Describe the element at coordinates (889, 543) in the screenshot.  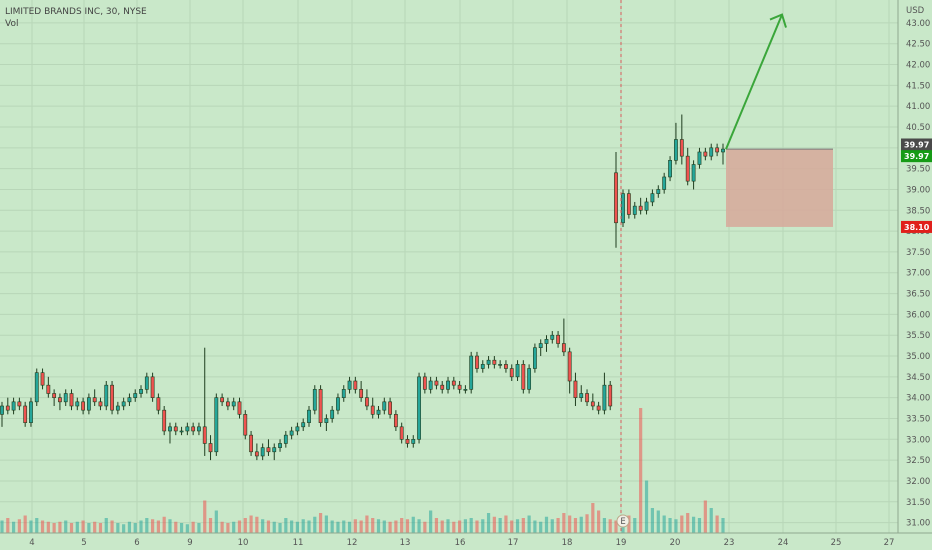
I see `x-tick-label: 27` at that location.